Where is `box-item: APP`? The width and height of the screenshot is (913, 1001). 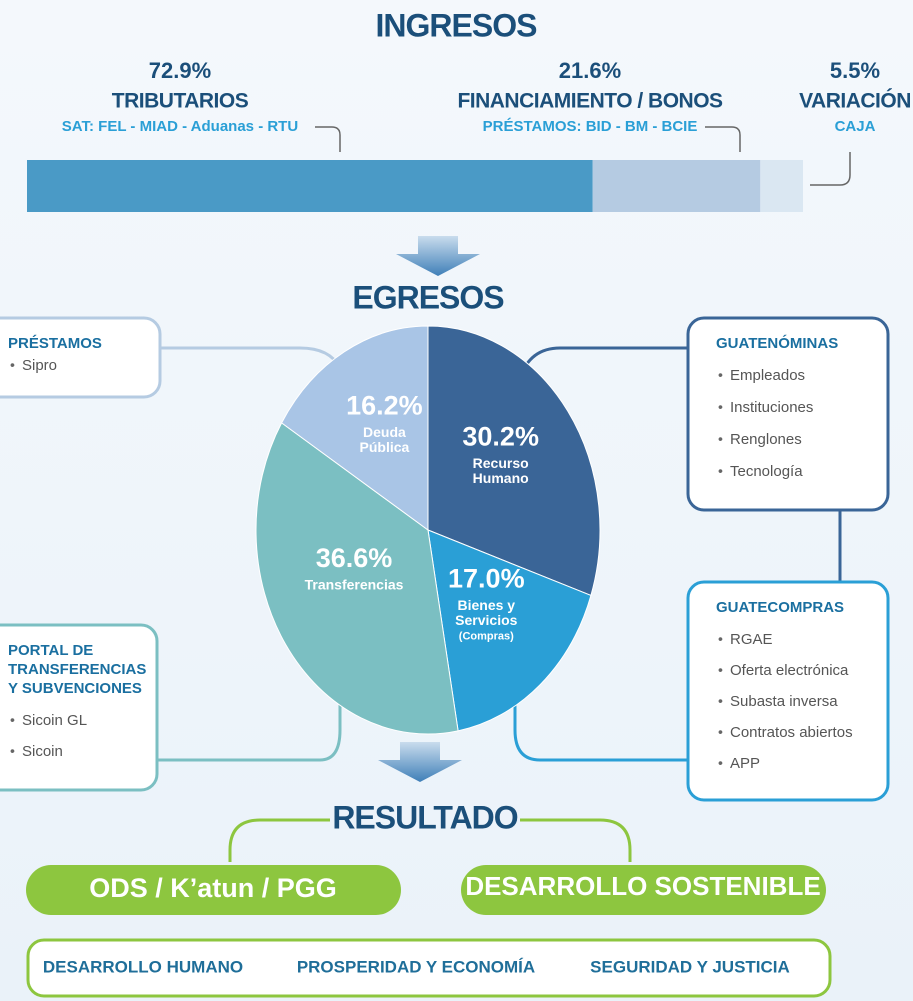
box-item: APP is located at coordinates (745, 763).